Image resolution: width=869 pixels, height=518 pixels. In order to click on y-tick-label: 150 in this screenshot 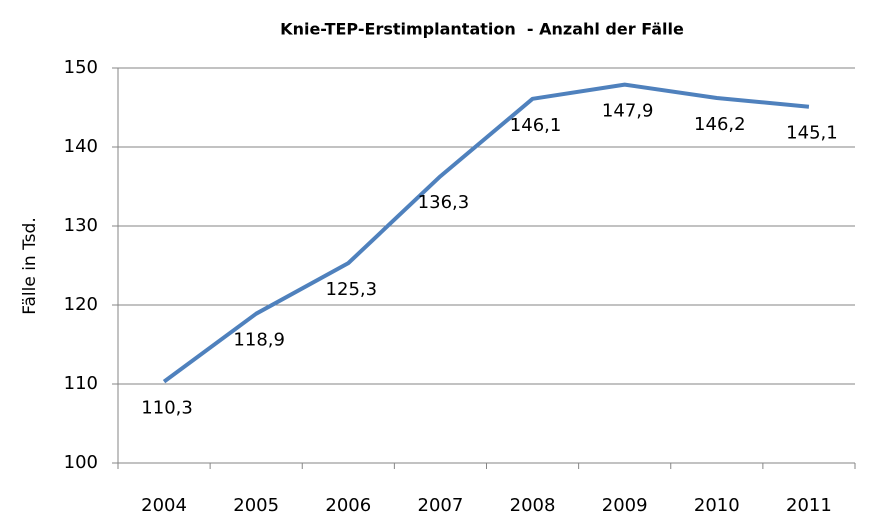, I will do `click(81, 67)`.